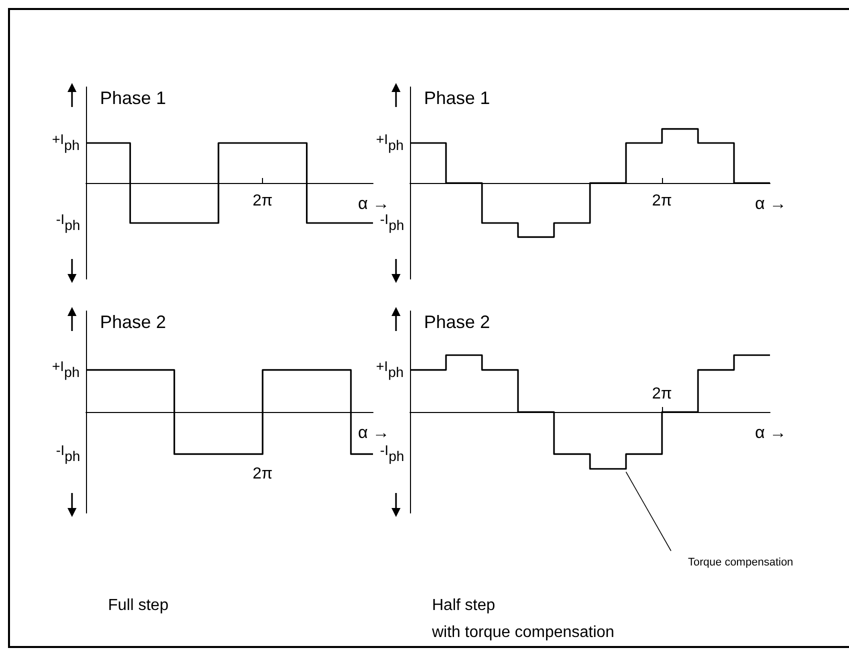  Describe the element at coordinates (741, 562) in the screenshot. I see `text: Torque compensation` at that location.